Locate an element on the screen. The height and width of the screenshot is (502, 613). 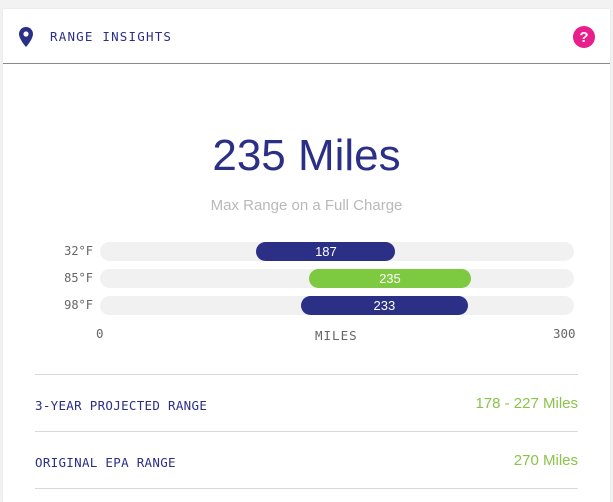
x-axis-min-label: 0 is located at coordinates (100, 333).